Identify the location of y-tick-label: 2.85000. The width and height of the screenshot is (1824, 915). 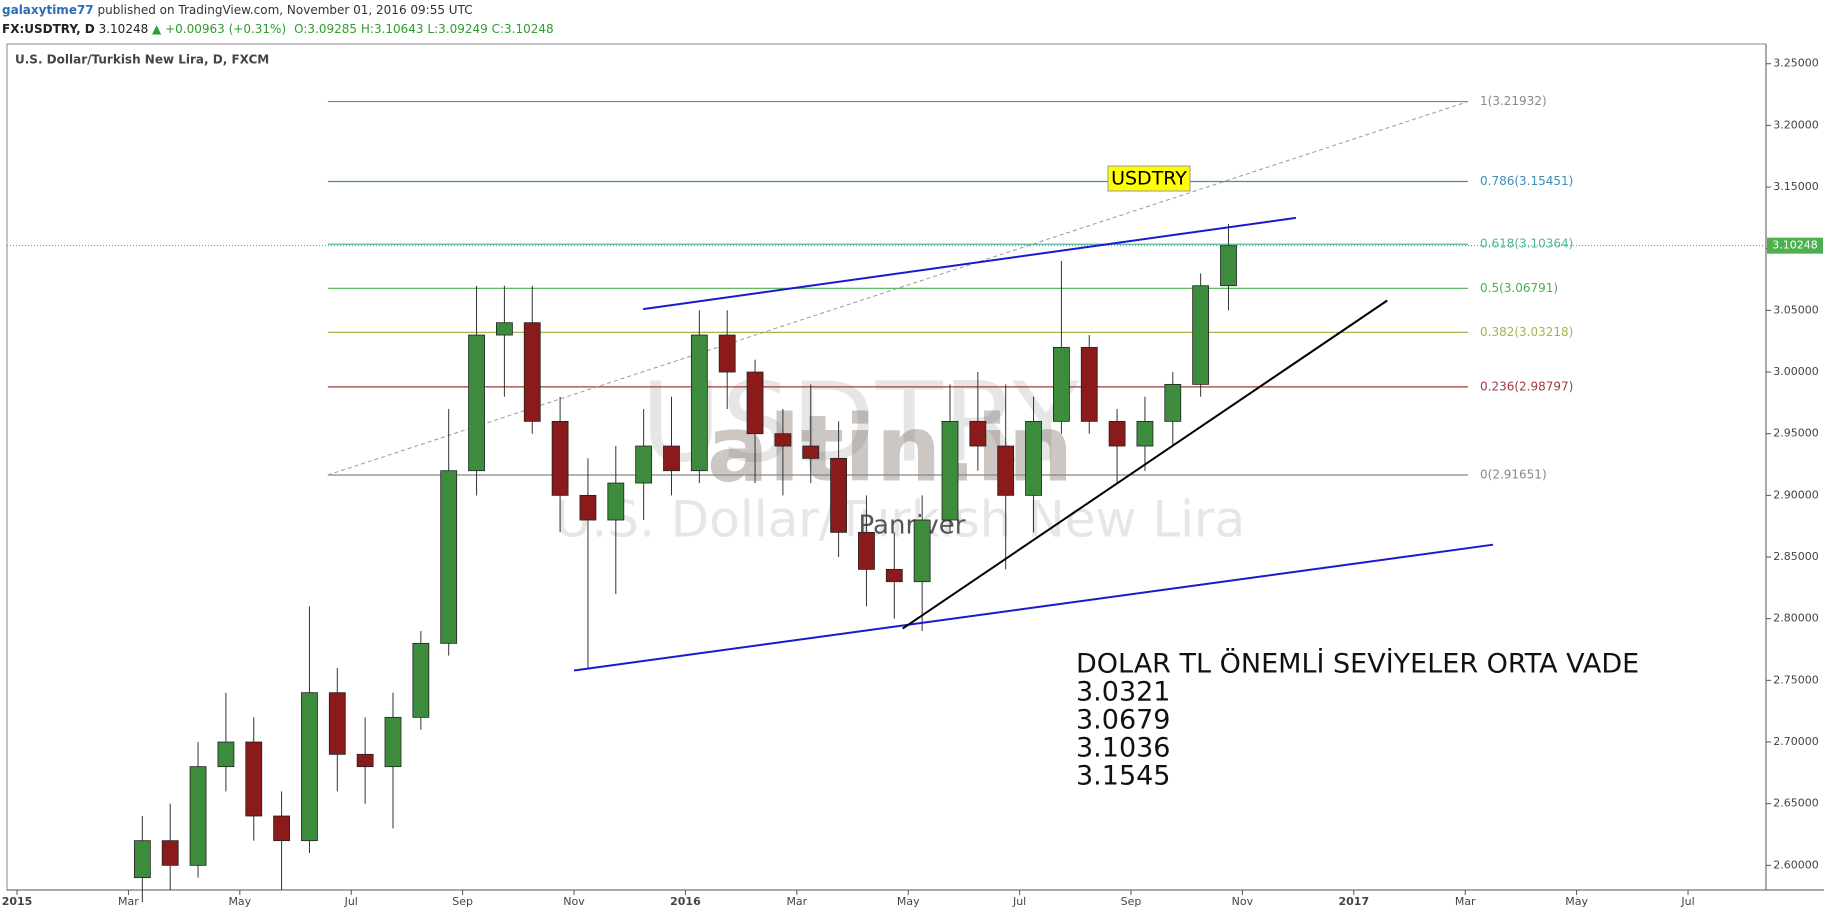
(1796, 556).